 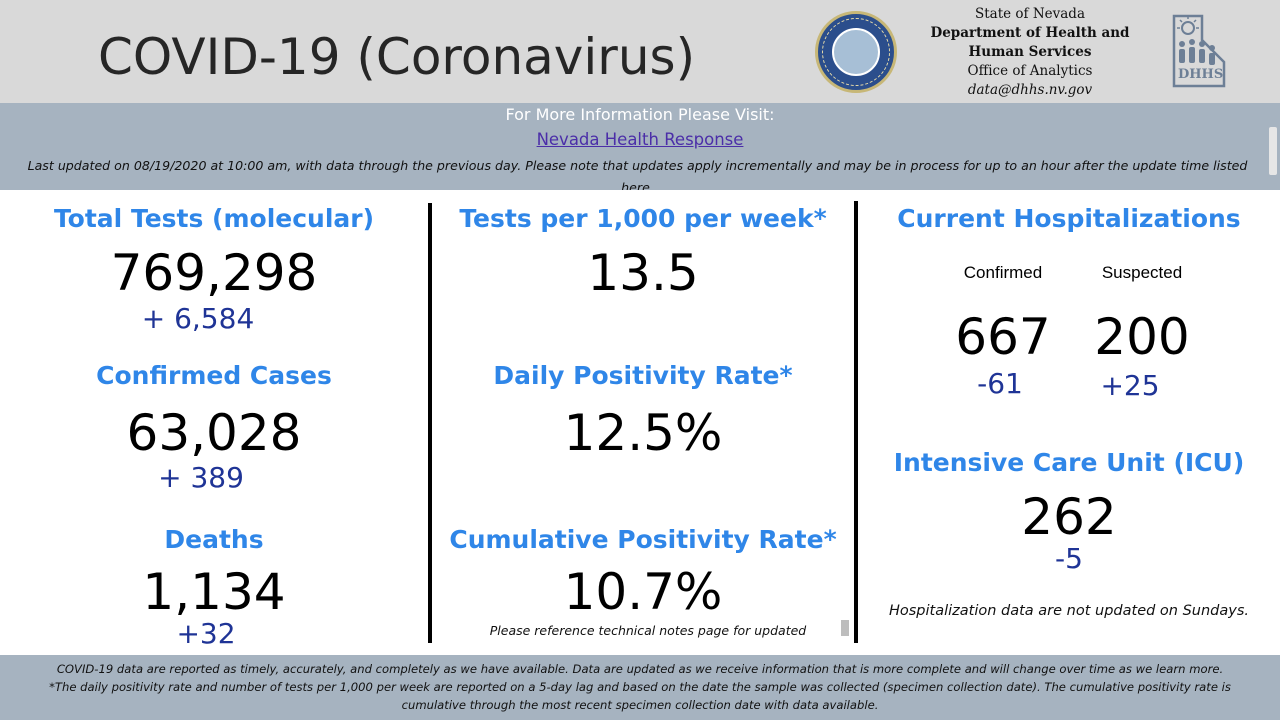 I want to click on confirmed-sublabel: Confirmed, so click(x=1003, y=272).